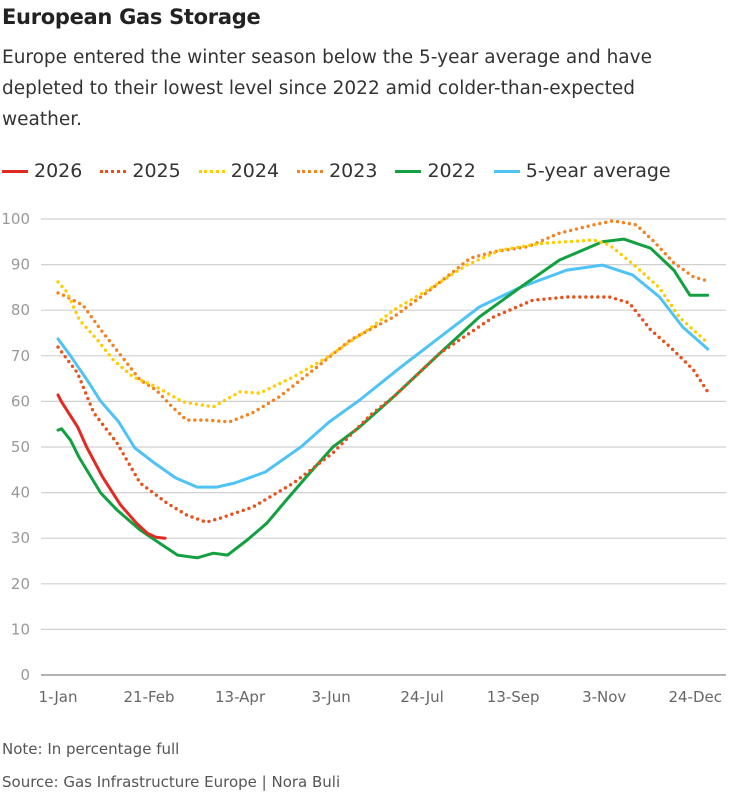 This screenshot has width=730, height=797. I want to click on y-tick-label: 70, so click(20, 356).